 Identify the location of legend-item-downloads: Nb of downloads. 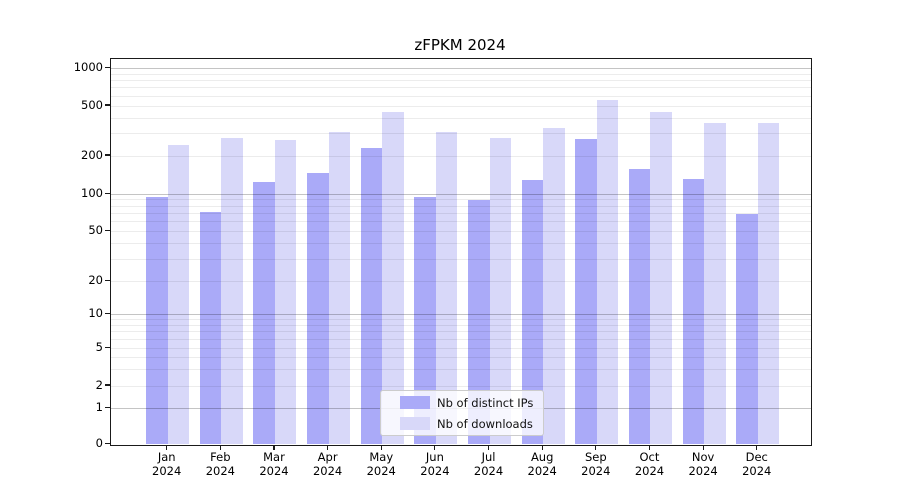
(462, 423).